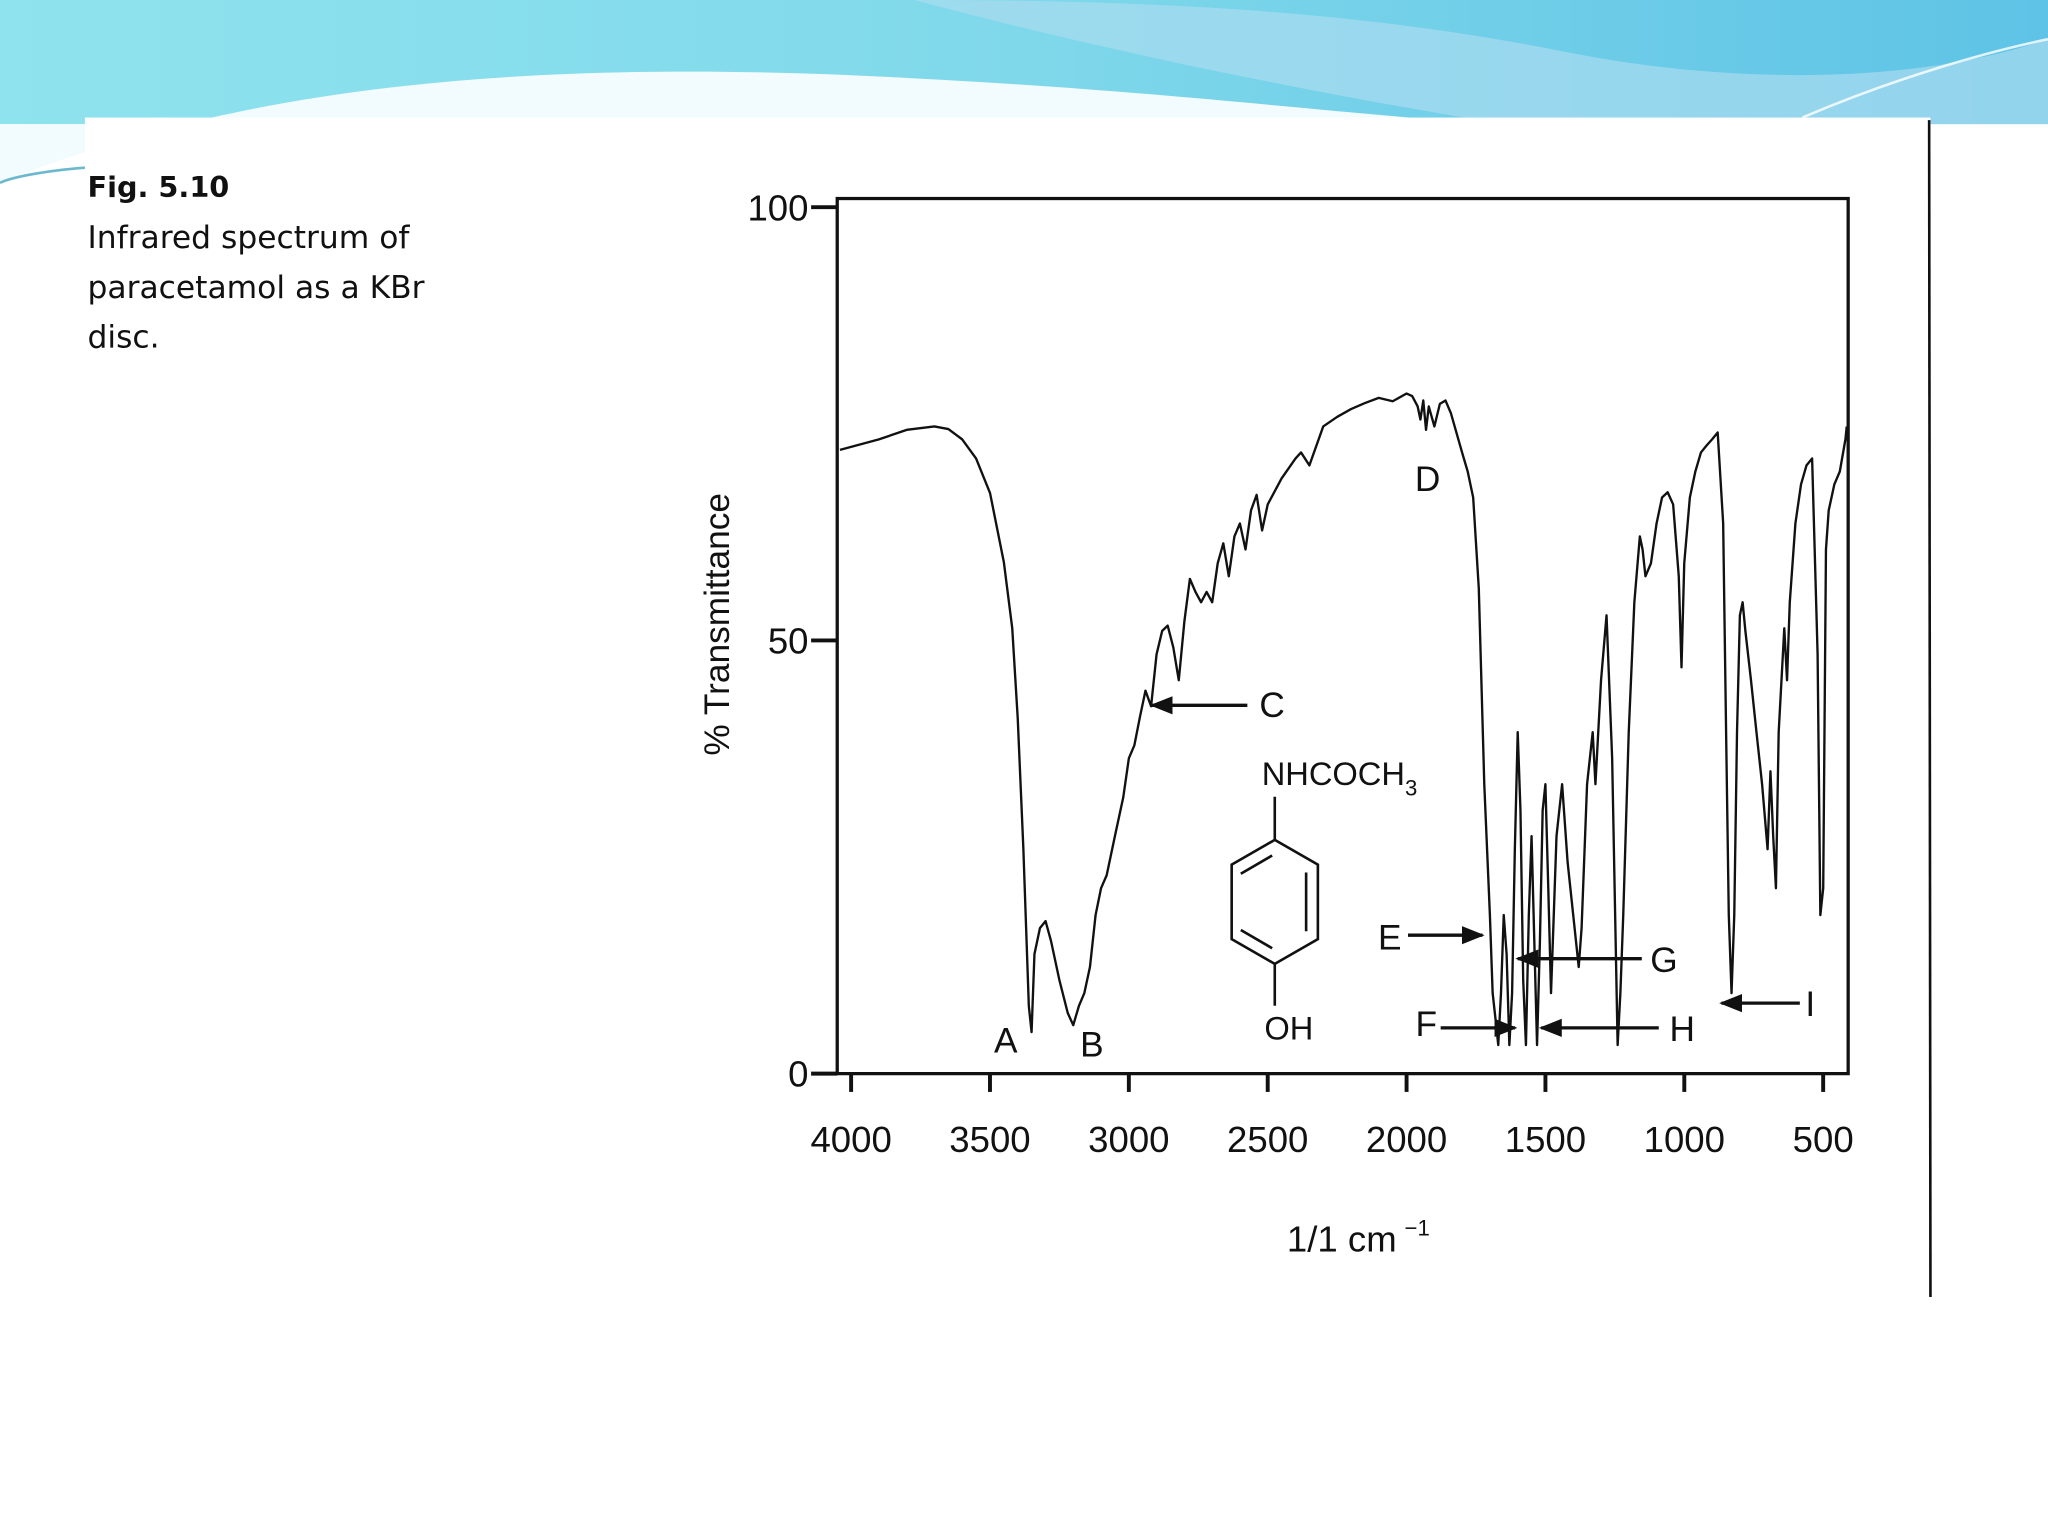  Describe the element at coordinates (1545, 1139) in the screenshot. I see `x-tick-label: 1500` at that location.